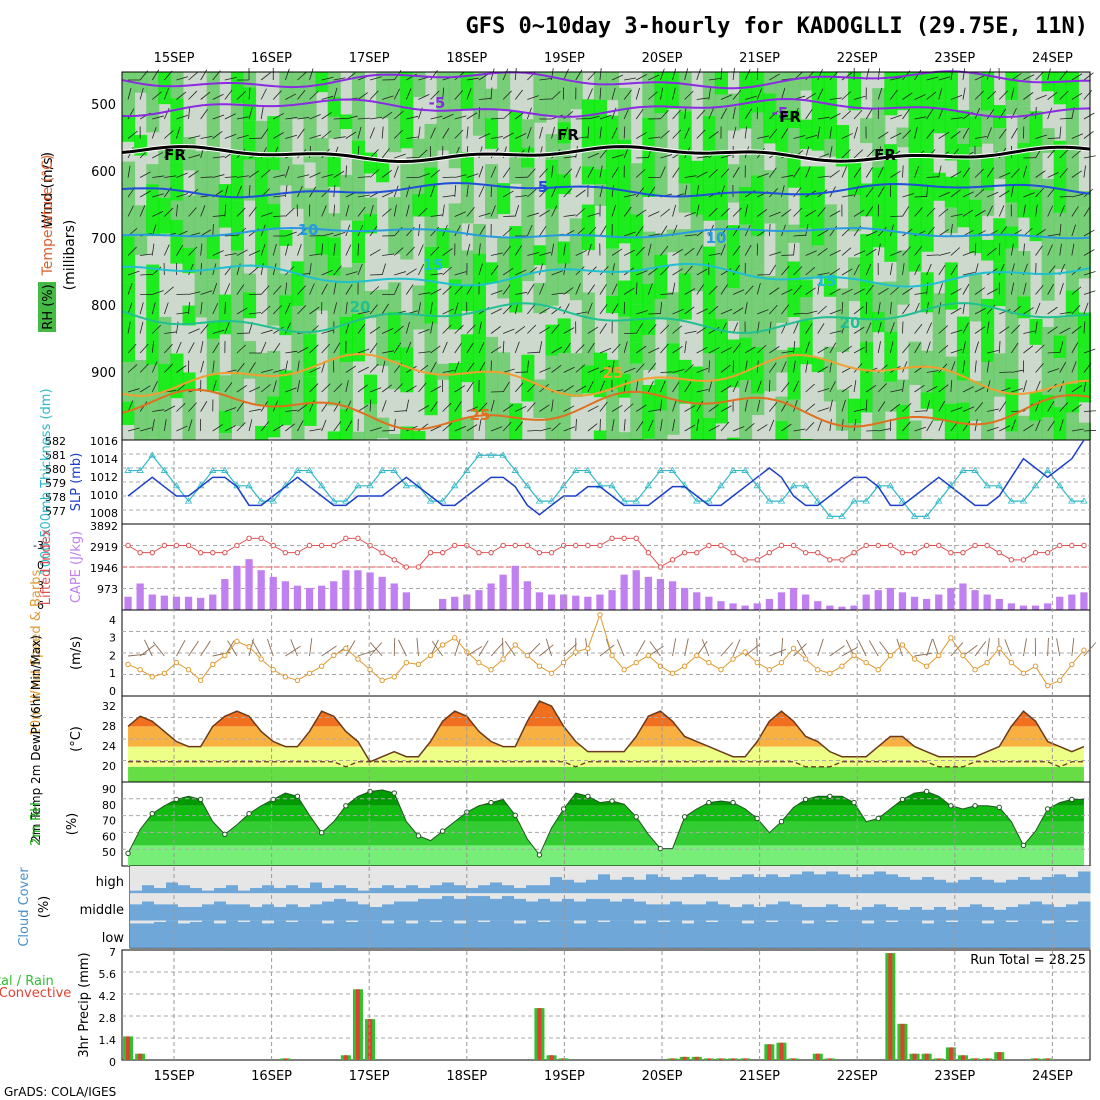 This screenshot has height=1100, width=1100. Describe the element at coordinates (109, 821) in the screenshot. I see `rh2m-tick: 70` at that location.